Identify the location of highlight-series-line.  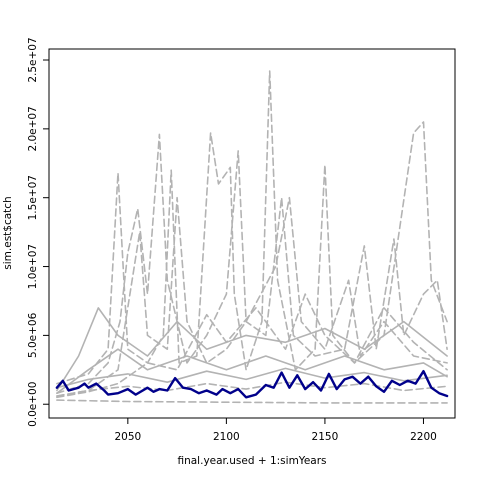
(252, 384).